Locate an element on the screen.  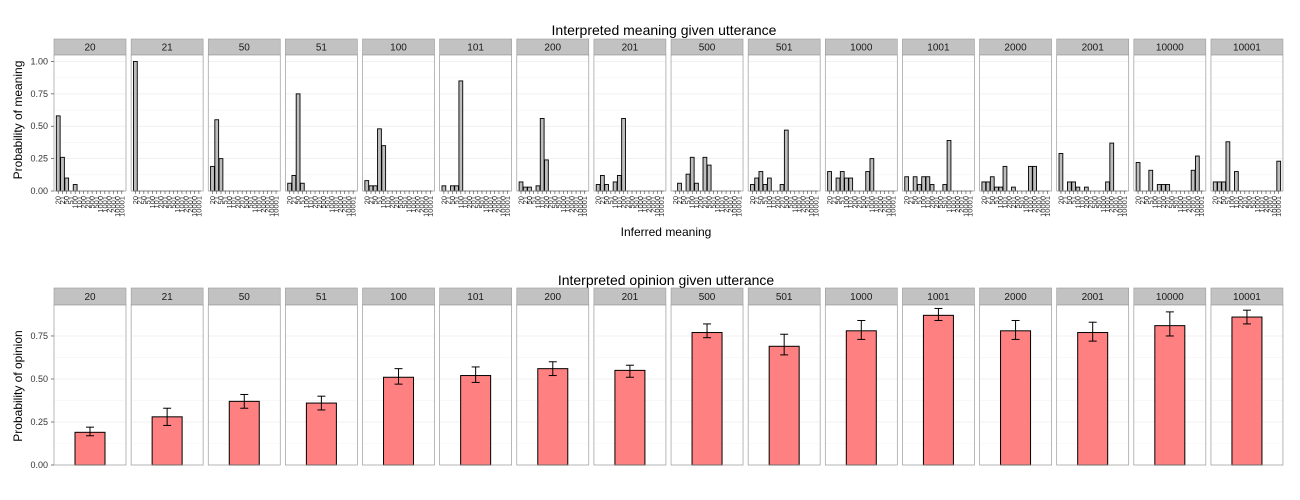
top-chart-x-tick-label: 21 is located at coordinates (1065, 200).